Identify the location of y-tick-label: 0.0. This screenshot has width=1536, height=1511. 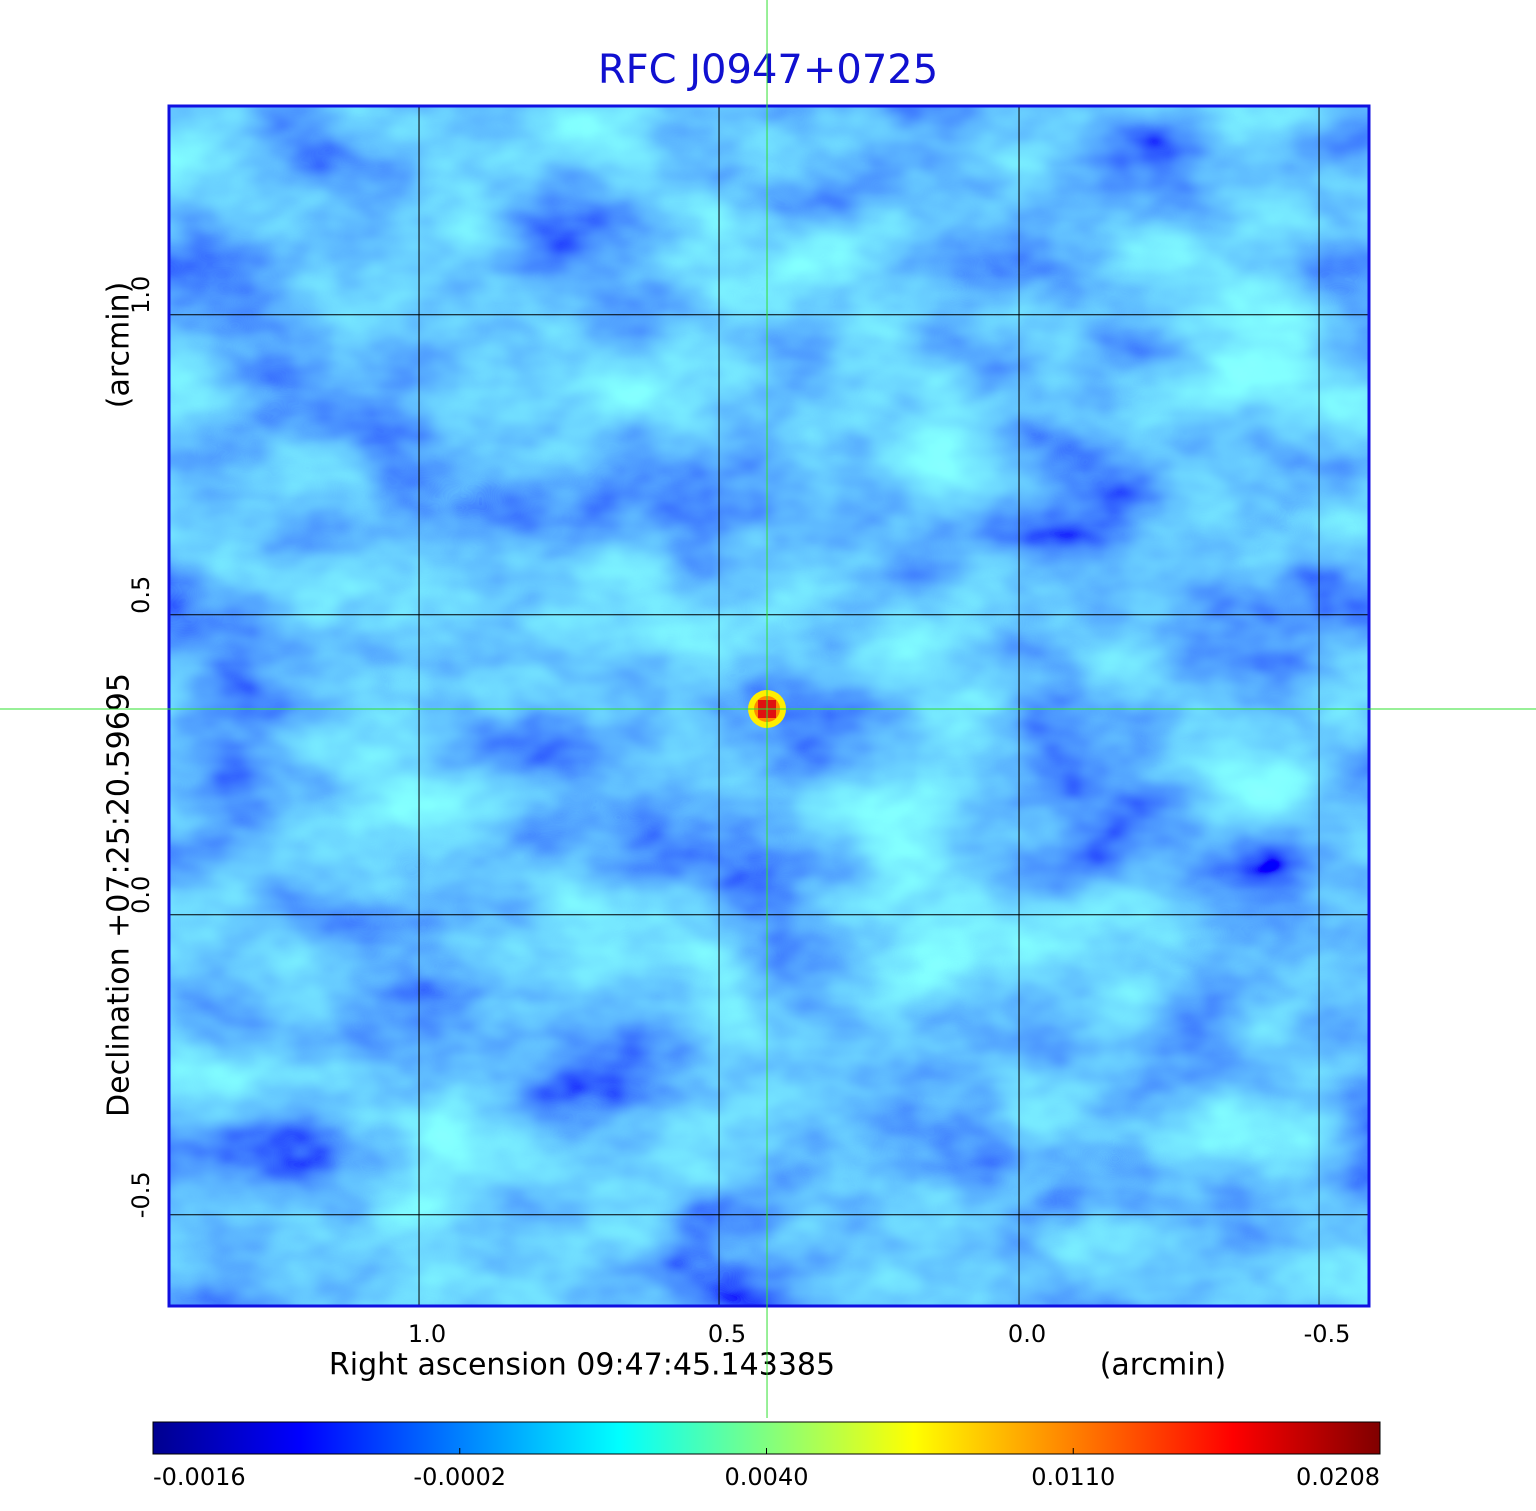
(141, 895).